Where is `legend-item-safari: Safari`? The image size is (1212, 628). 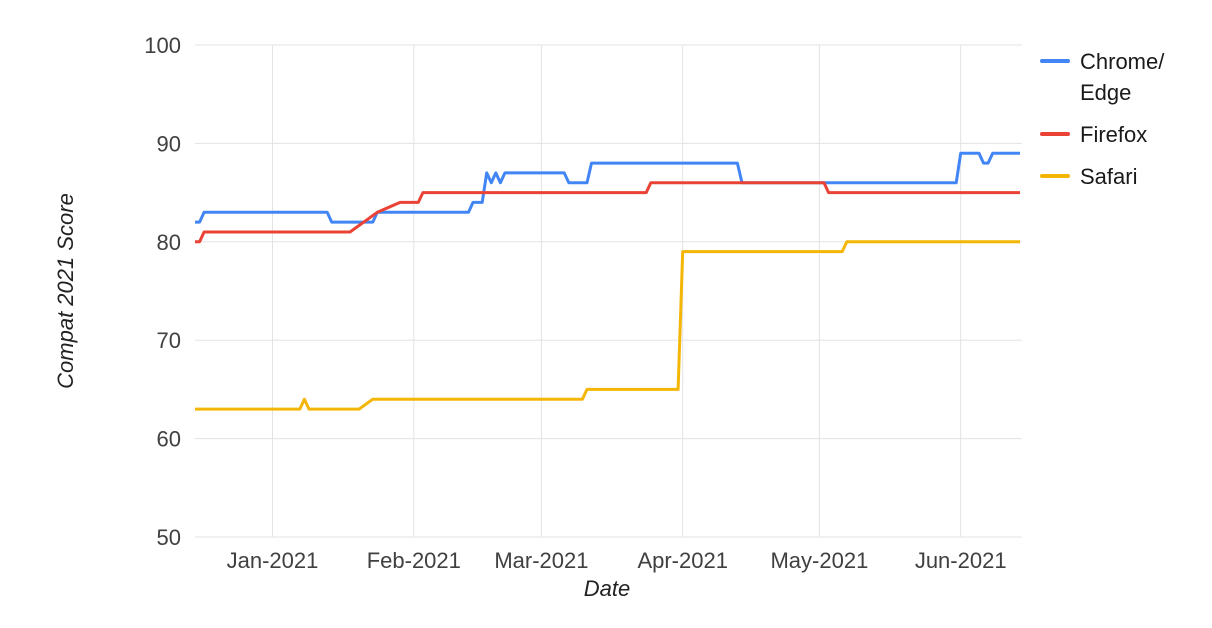 legend-item-safari: Safari is located at coordinates (1102, 176).